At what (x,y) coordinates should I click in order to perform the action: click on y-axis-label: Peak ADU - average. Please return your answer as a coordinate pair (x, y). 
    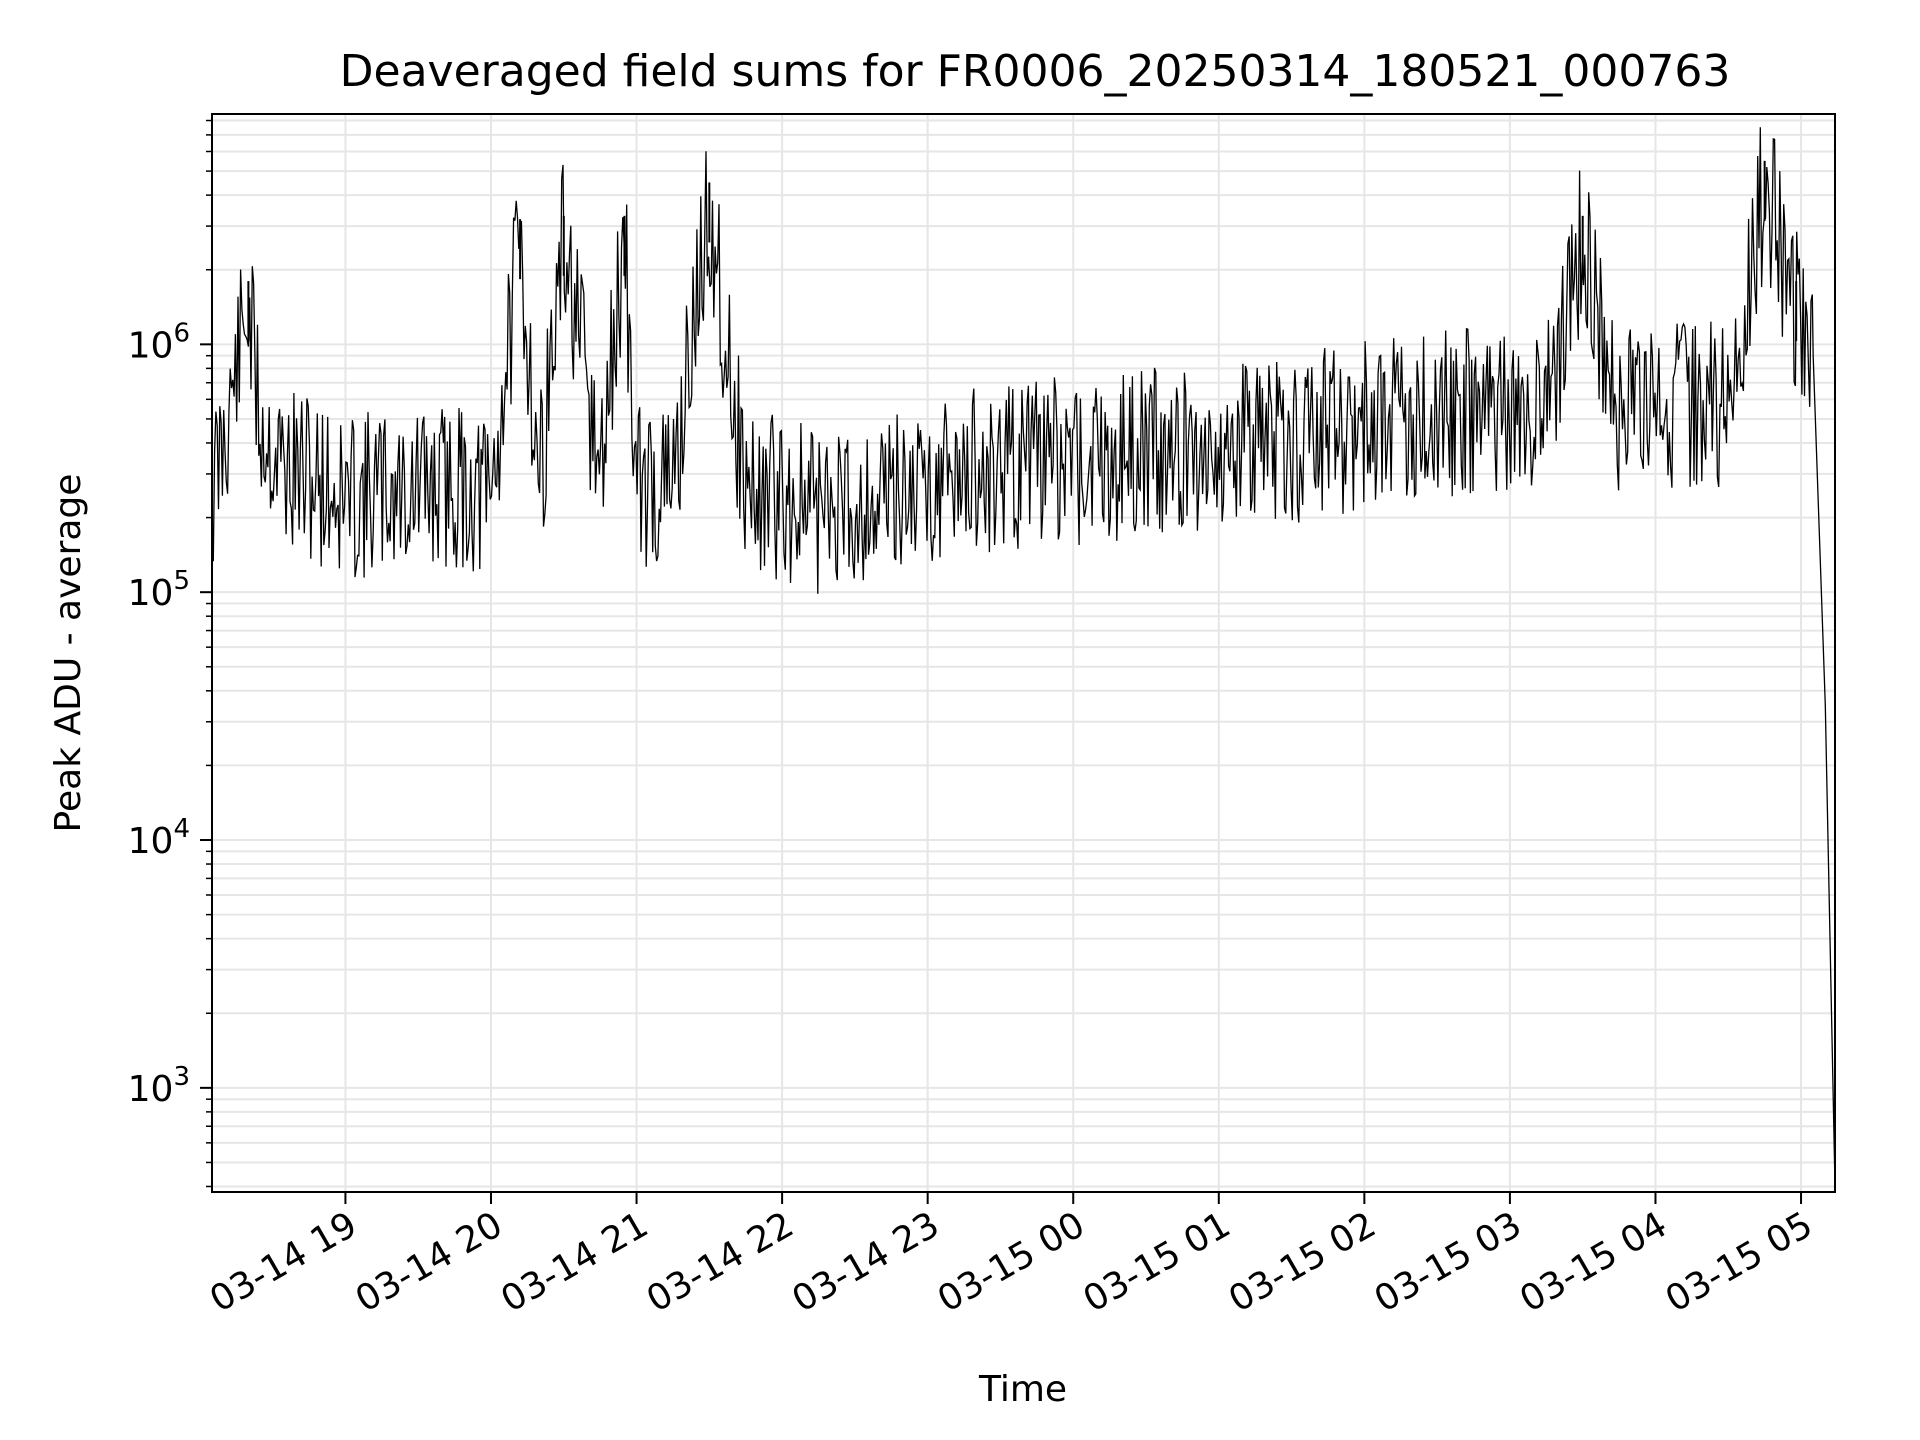
    Looking at the image, I should click on (68, 653).